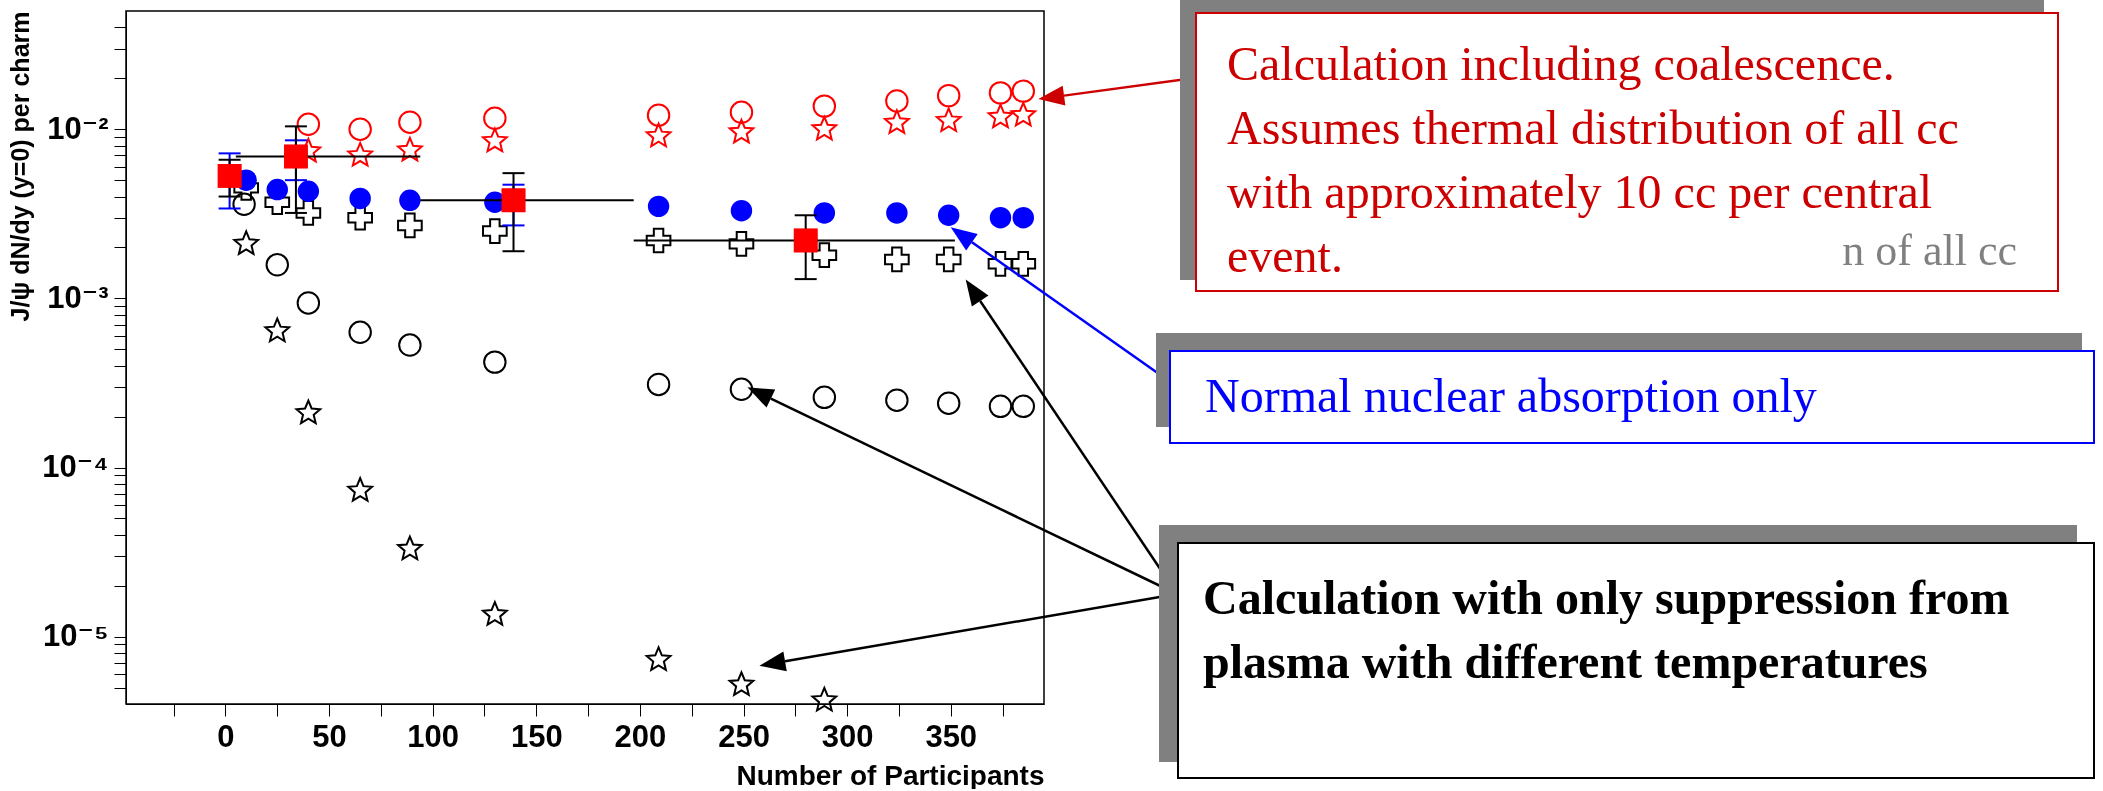 The height and width of the screenshot is (791, 2103). I want to click on x-tick-label: 250, so click(744, 736).